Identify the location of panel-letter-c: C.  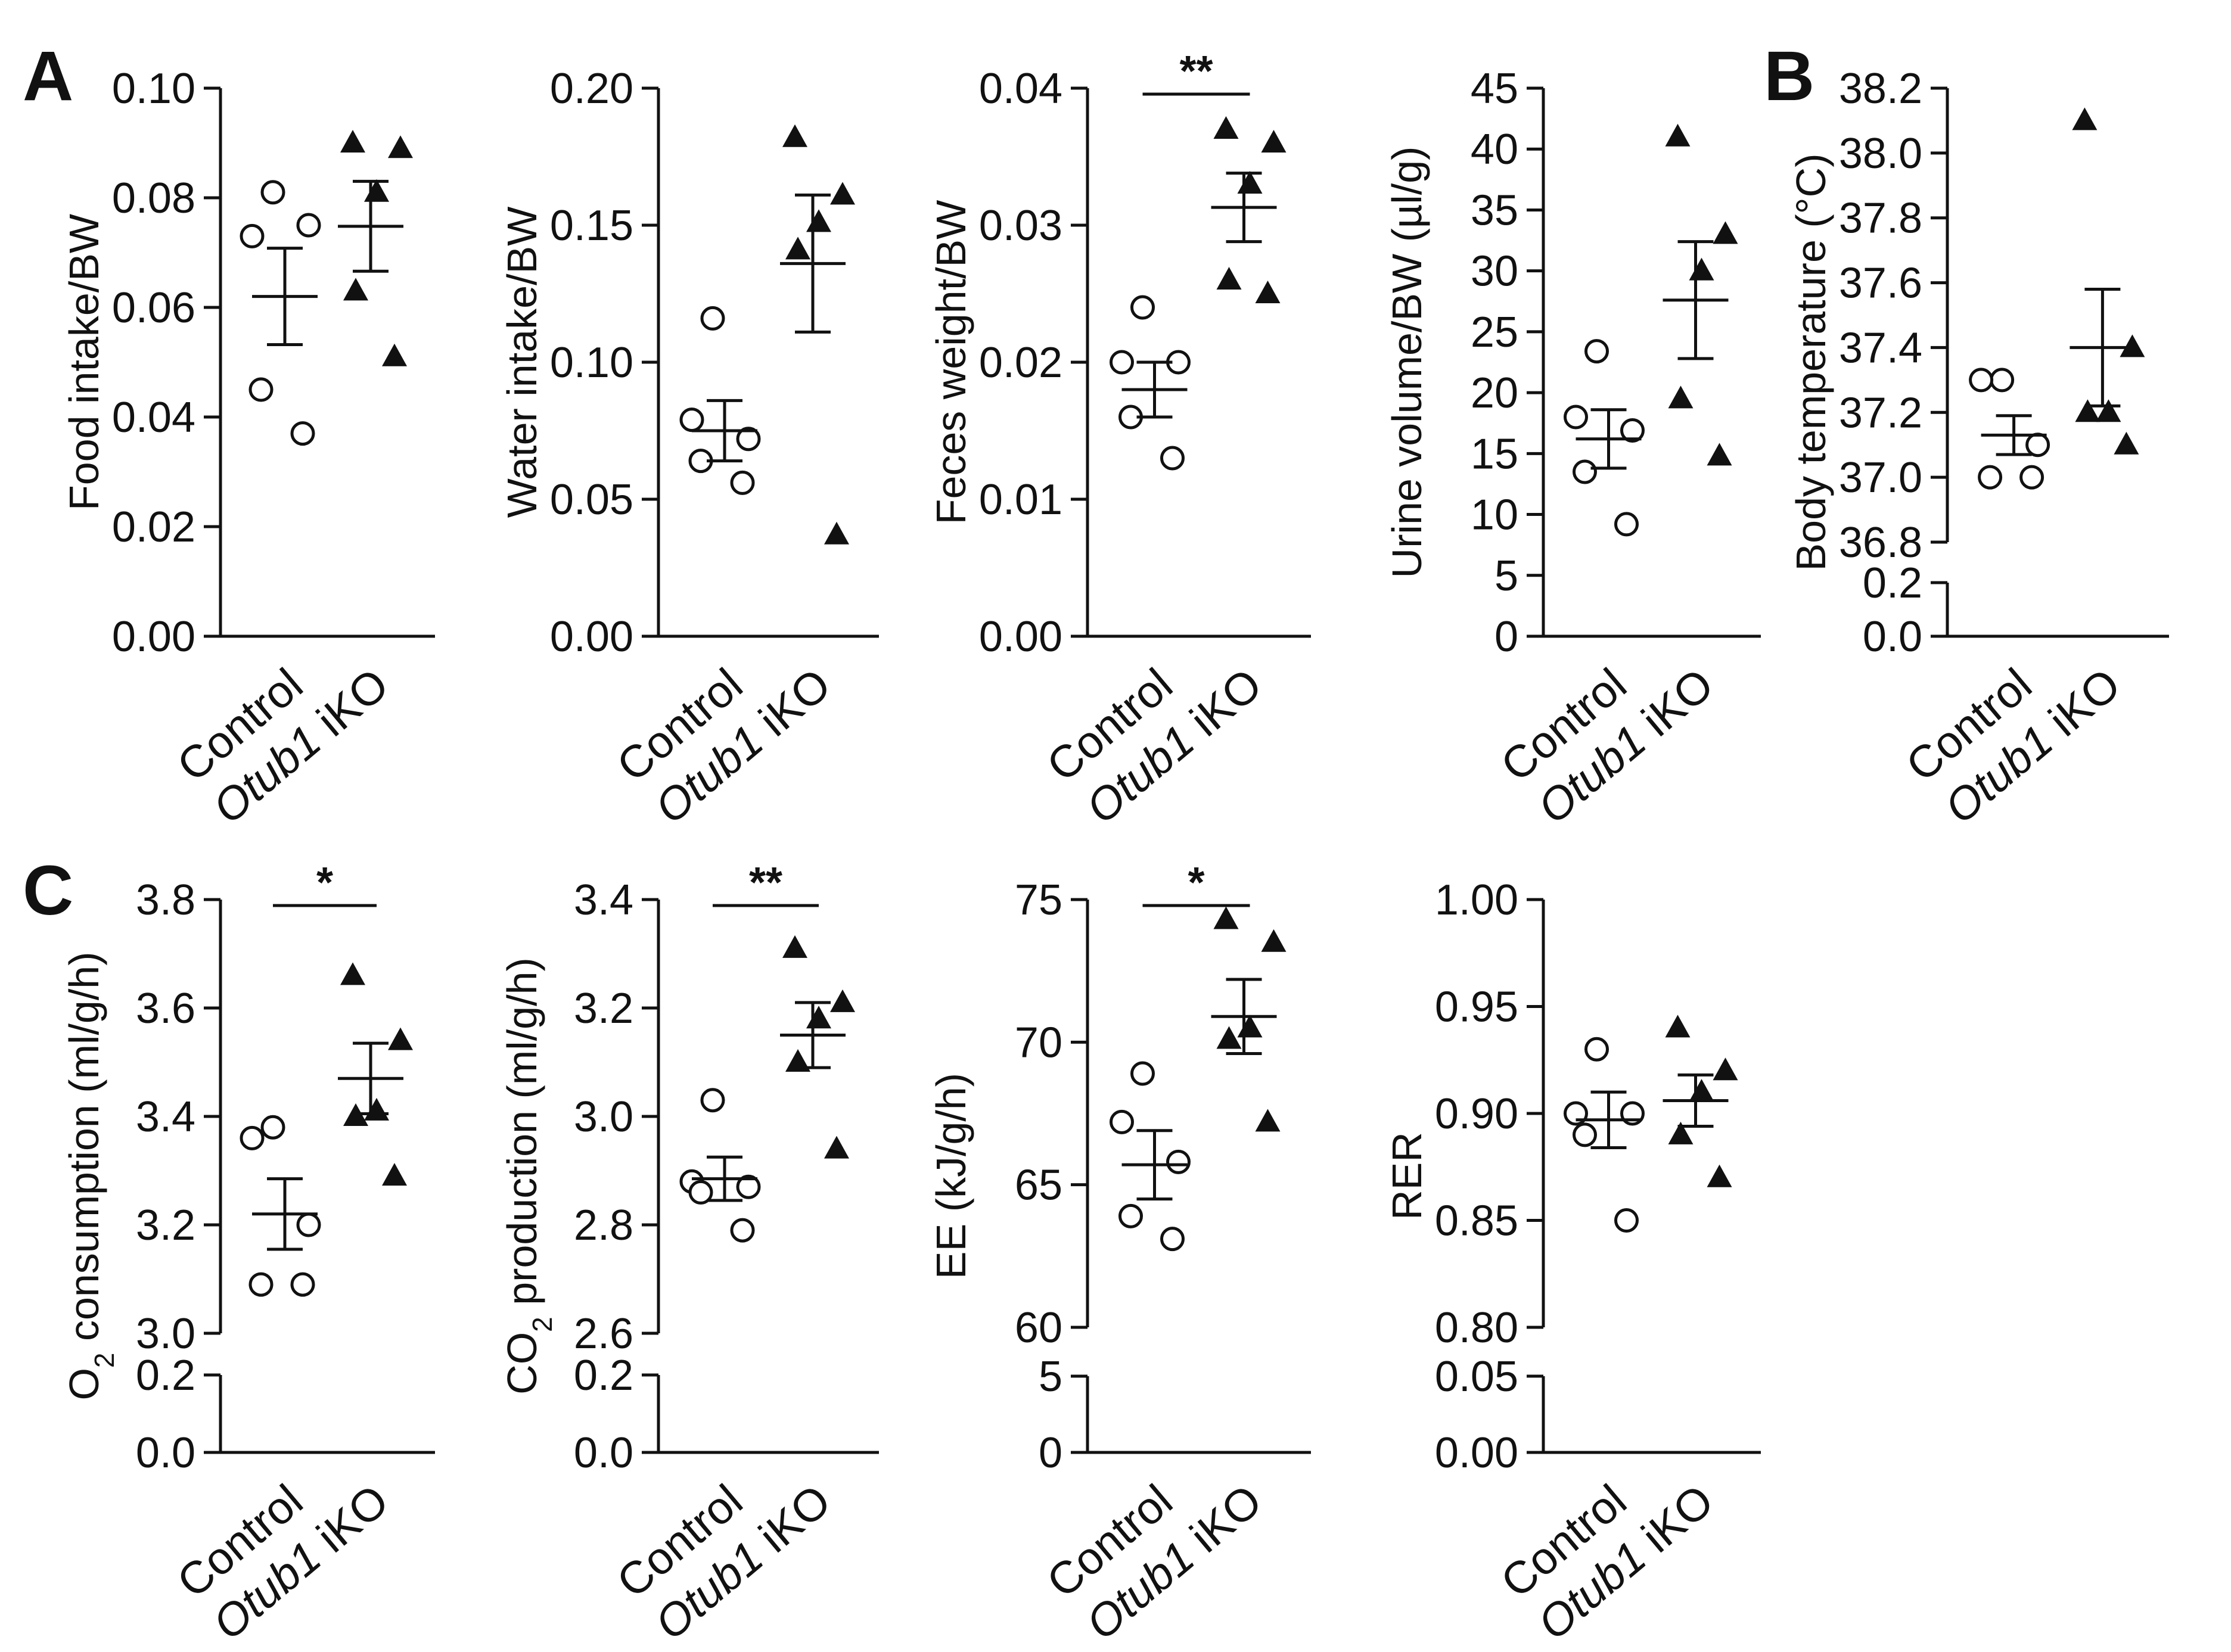
(48, 890).